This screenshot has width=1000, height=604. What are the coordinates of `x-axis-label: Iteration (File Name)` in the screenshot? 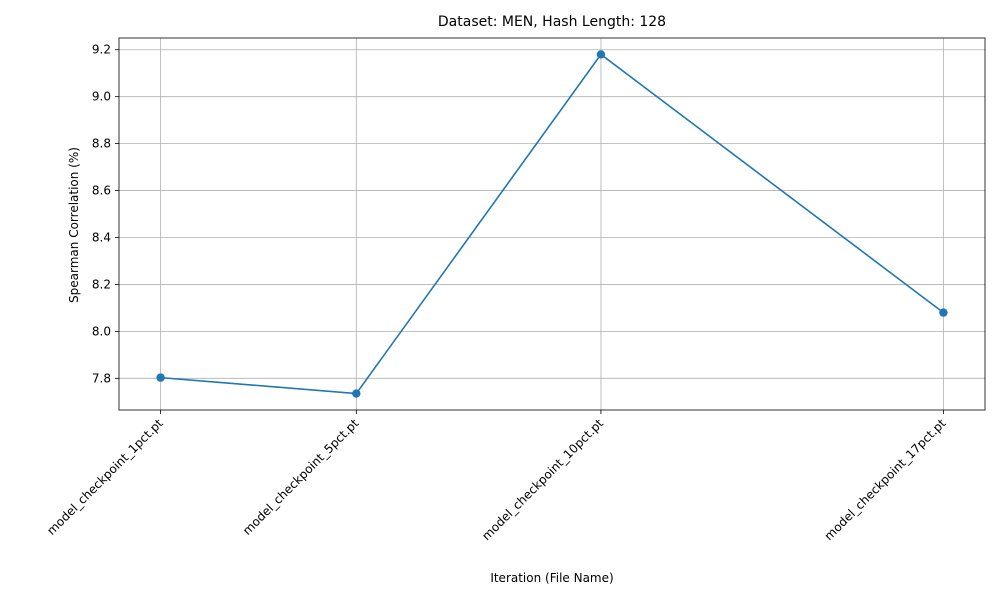 It's located at (551, 578).